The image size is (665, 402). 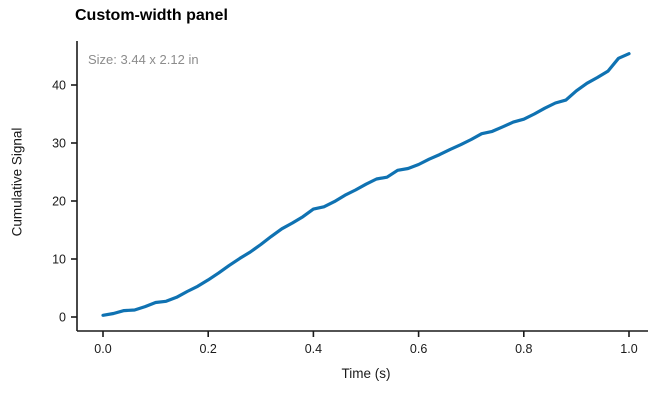 I want to click on x-tick-label: 0.4, so click(x=313, y=349).